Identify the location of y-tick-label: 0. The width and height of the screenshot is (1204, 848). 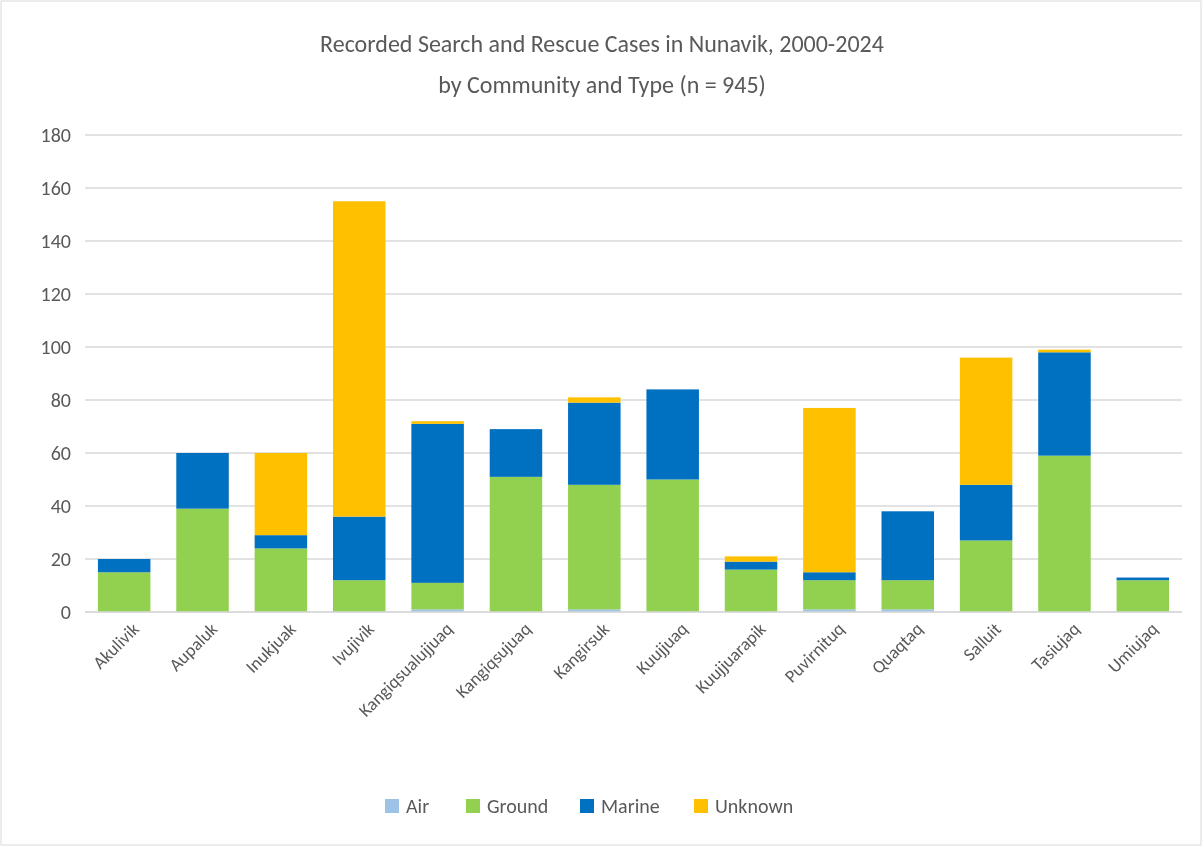
(65, 611).